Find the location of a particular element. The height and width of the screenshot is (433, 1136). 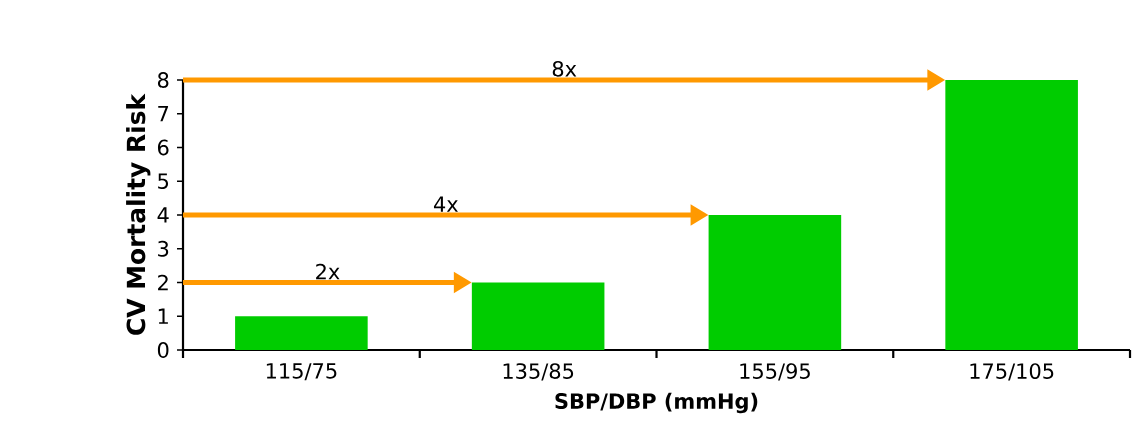

x-tick-label: 175/105 is located at coordinates (1012, 372).